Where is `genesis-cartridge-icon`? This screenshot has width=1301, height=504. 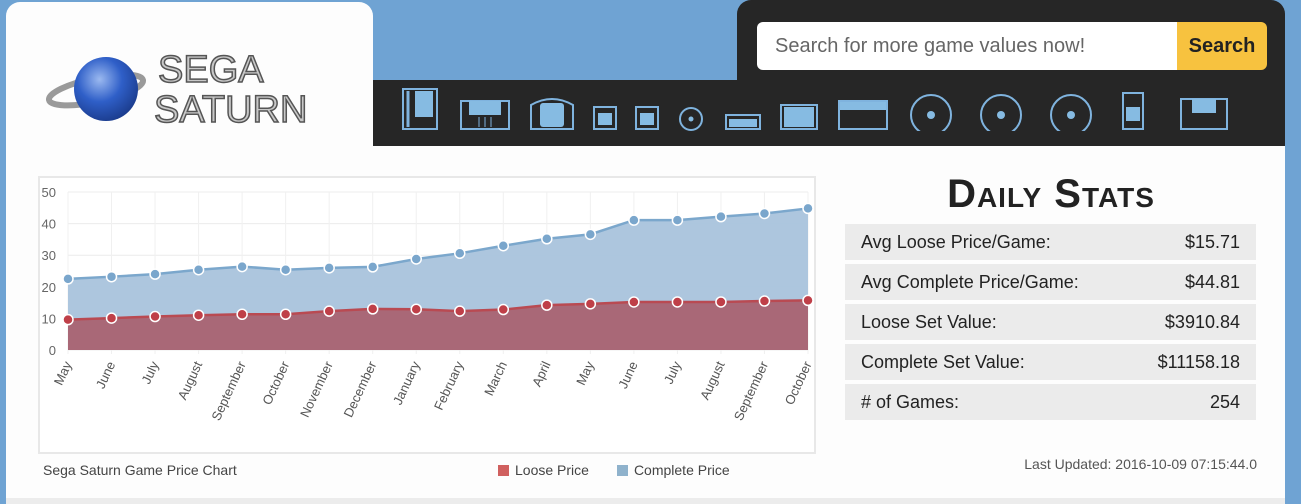
genesis-cartridge-icon is located at coordinates (799, 117).